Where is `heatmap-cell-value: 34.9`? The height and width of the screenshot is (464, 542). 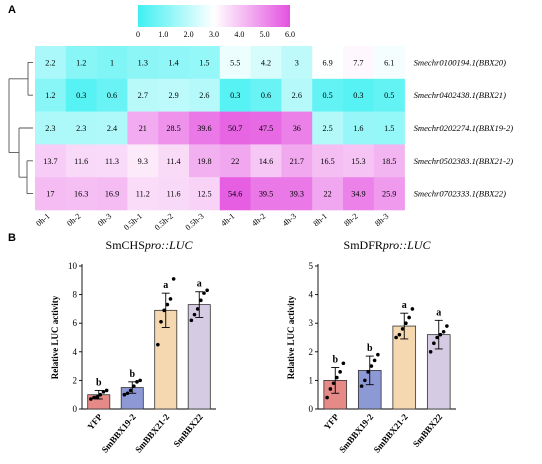 heatmap-cell-value: 34.9 is located at coordinates (358, 194).